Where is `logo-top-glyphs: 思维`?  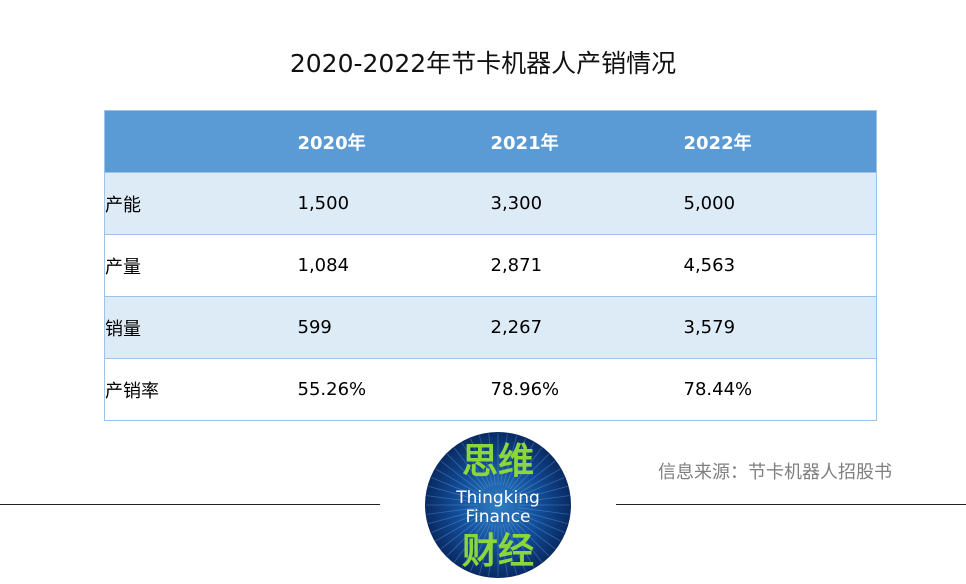
logo-top-glyphs: 思维 is located at coordinates (498, 461).